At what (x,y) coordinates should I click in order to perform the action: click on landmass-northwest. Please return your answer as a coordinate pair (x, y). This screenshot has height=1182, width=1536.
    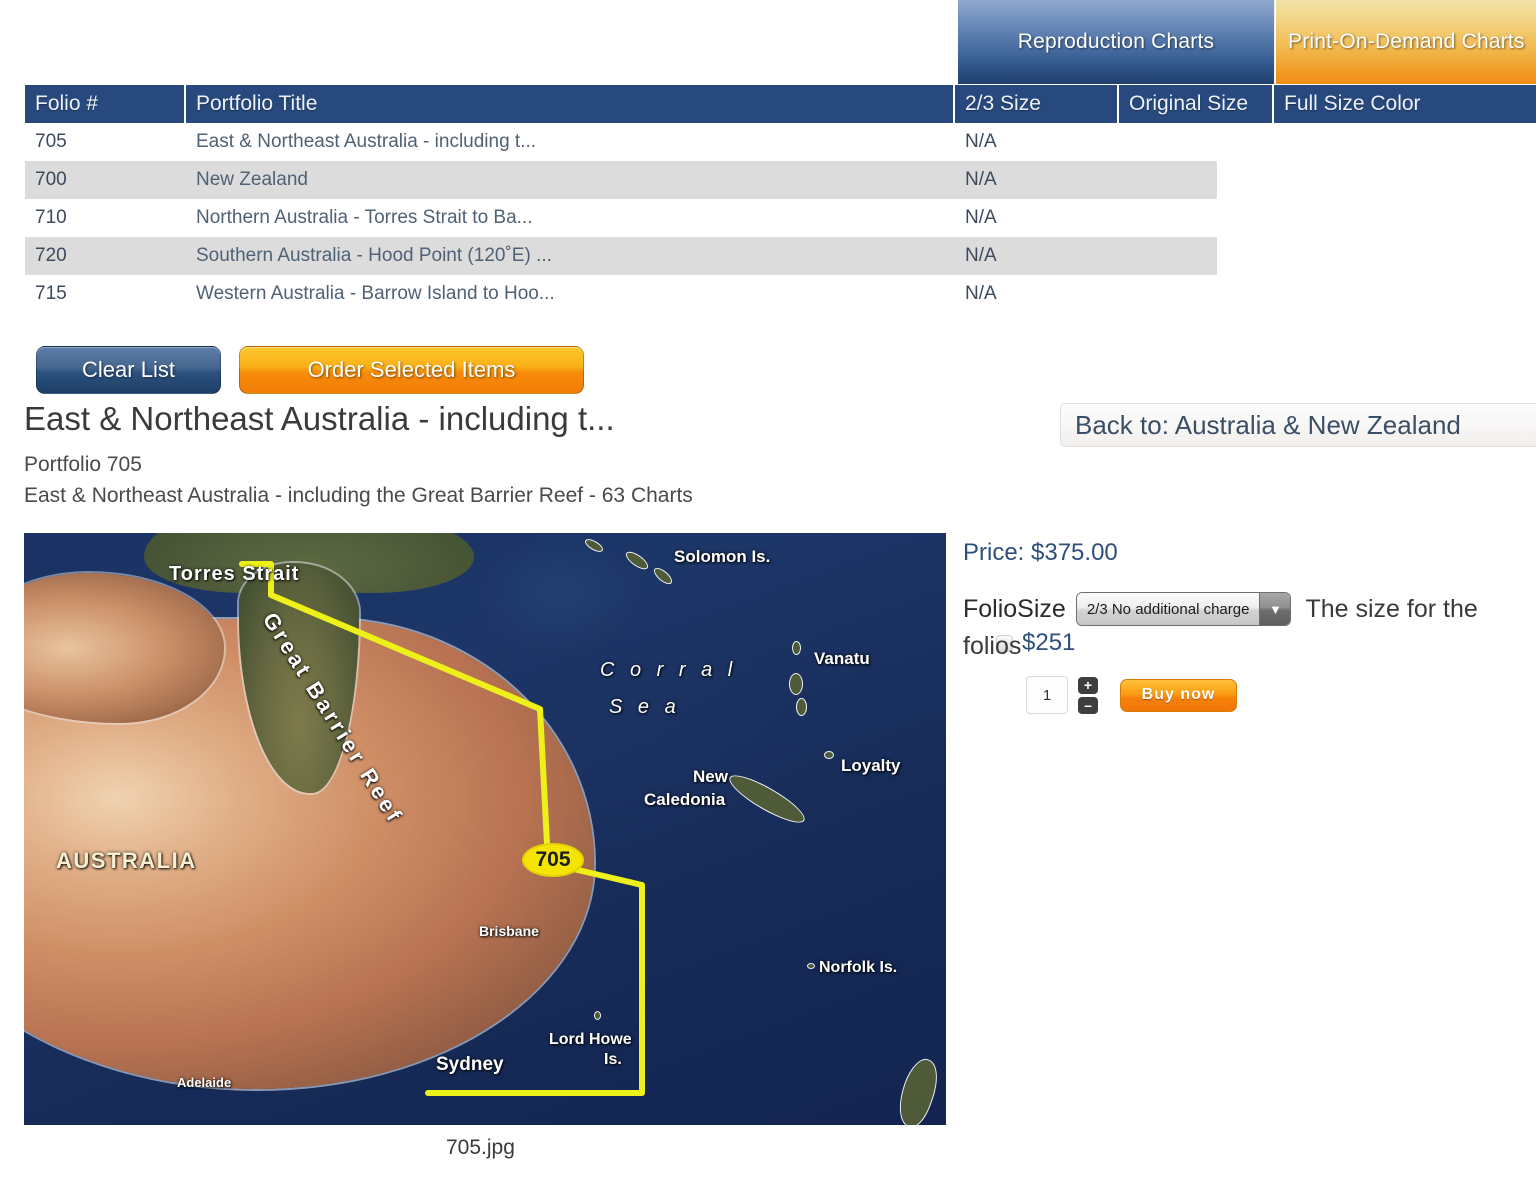
    Looking at the image, I should click on (124, 648).